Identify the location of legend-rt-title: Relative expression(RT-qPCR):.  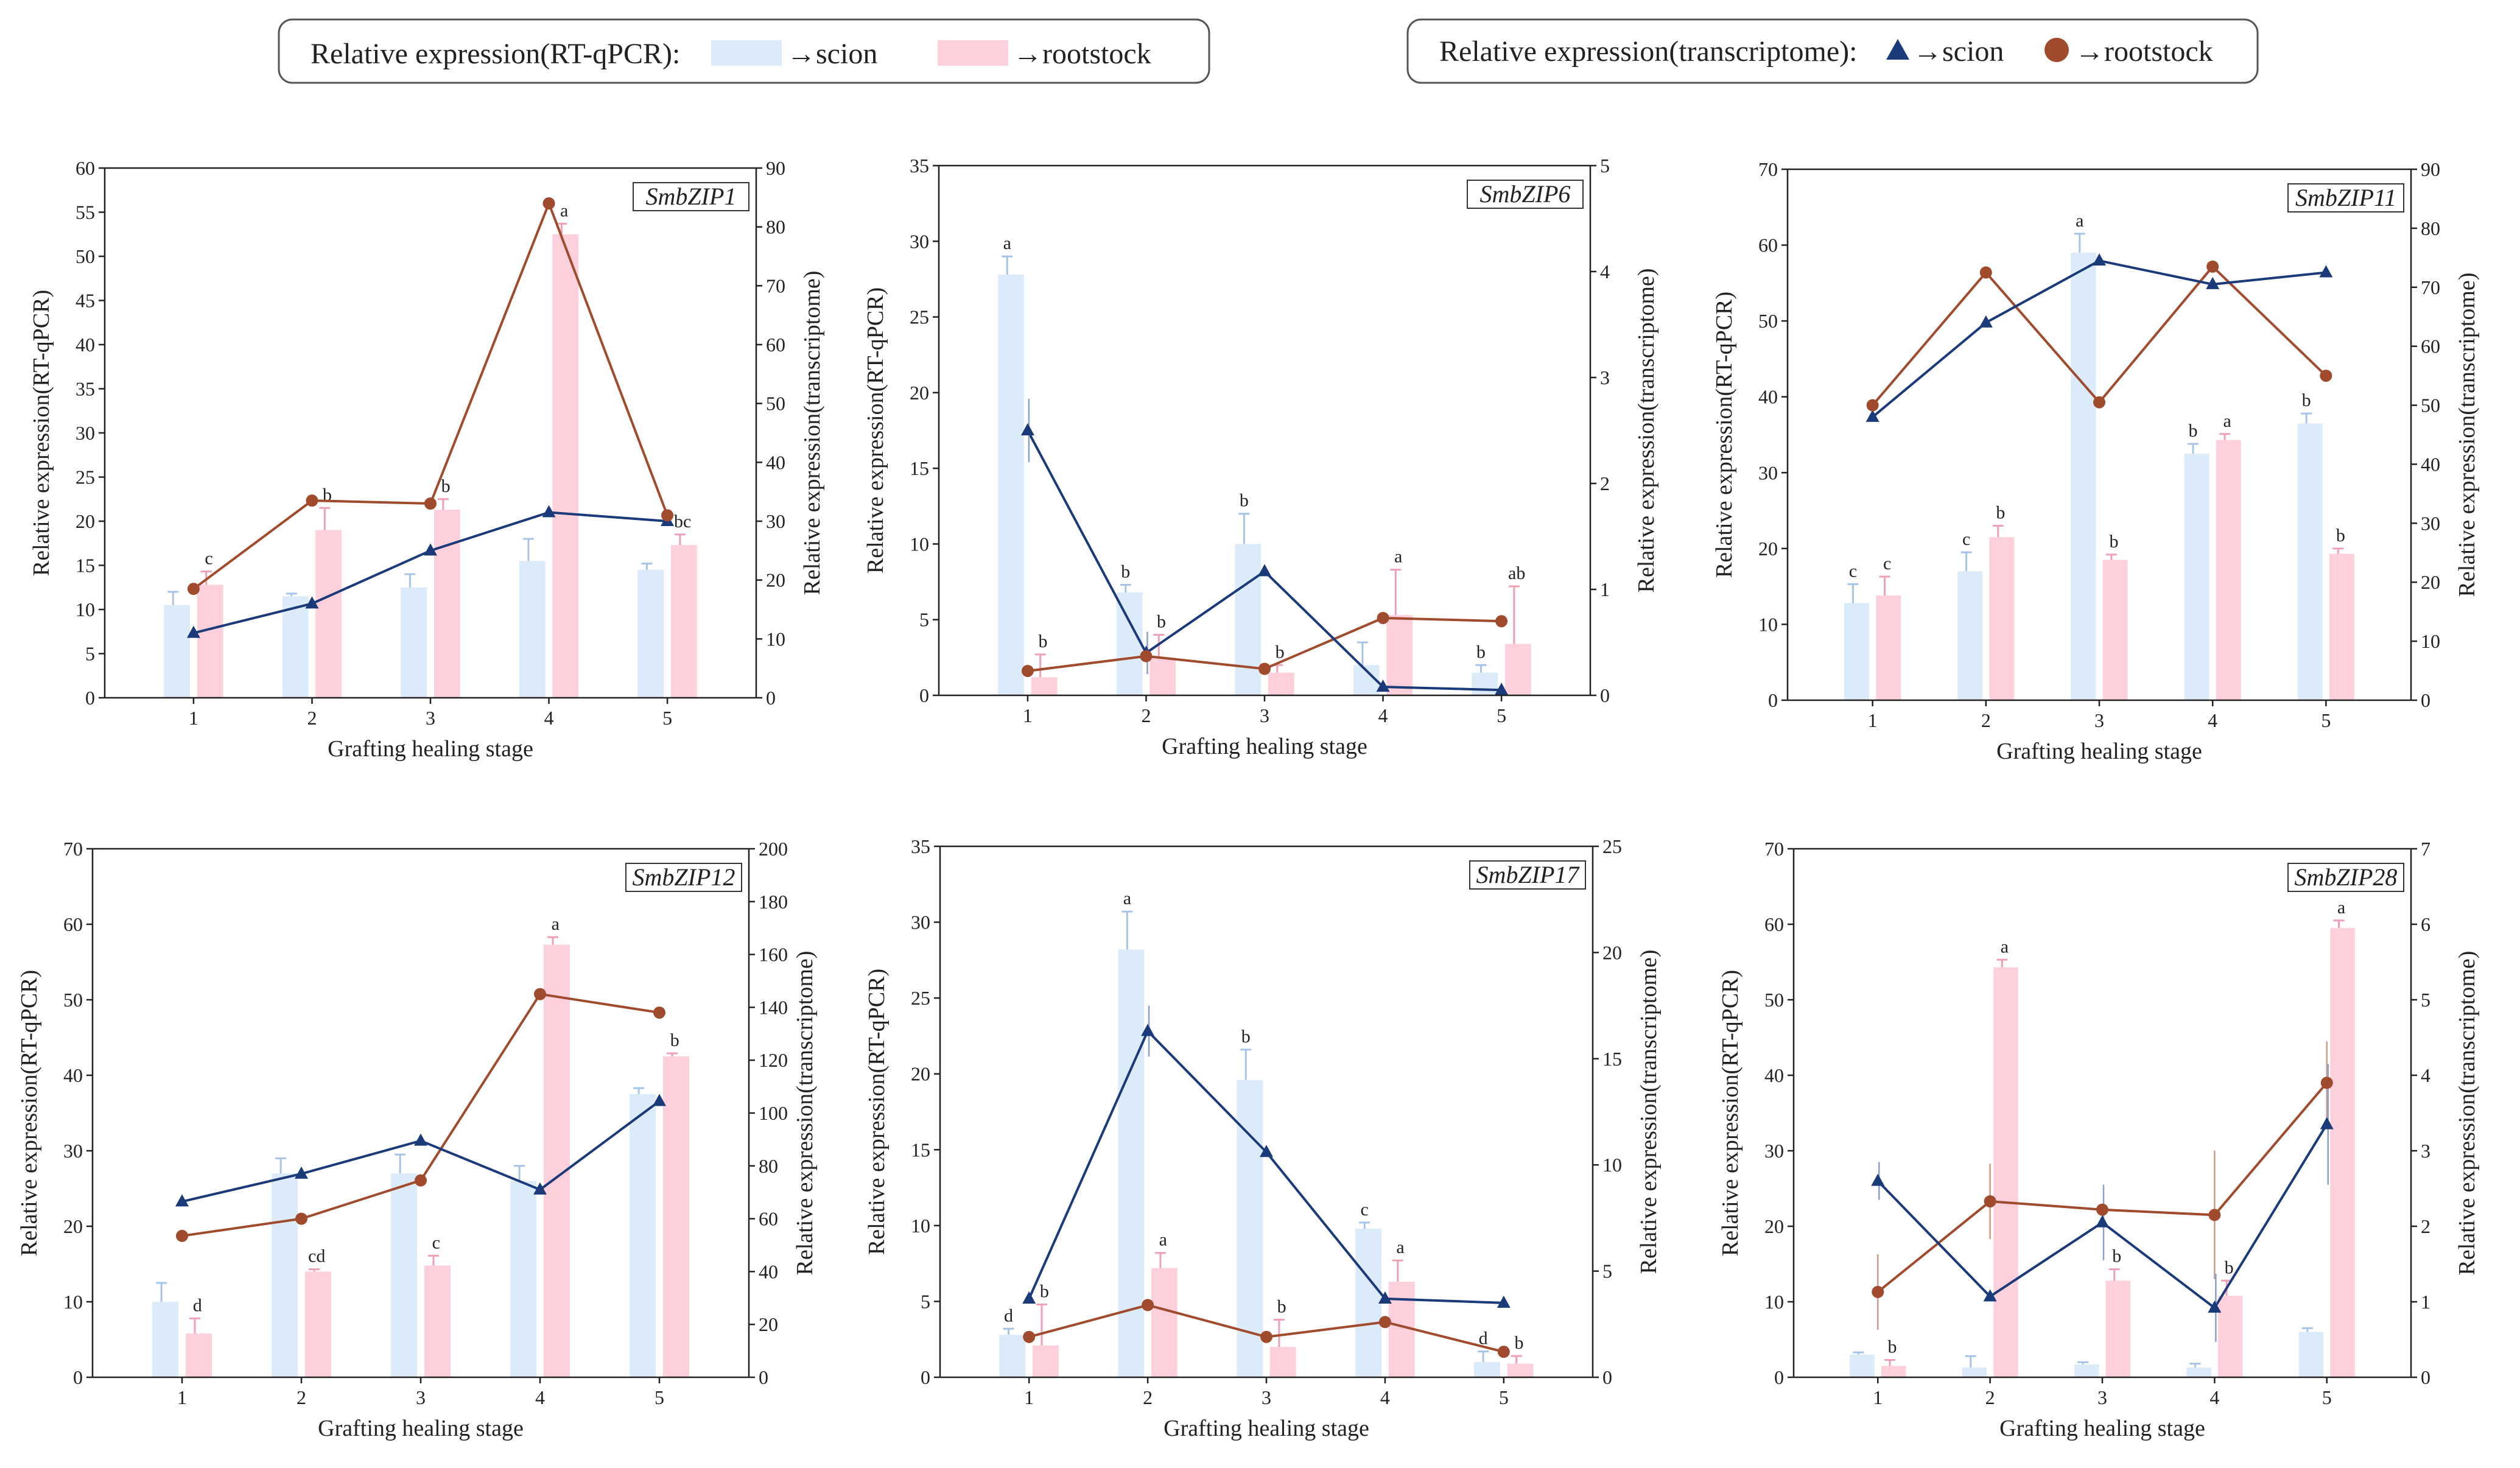
(495, 54).